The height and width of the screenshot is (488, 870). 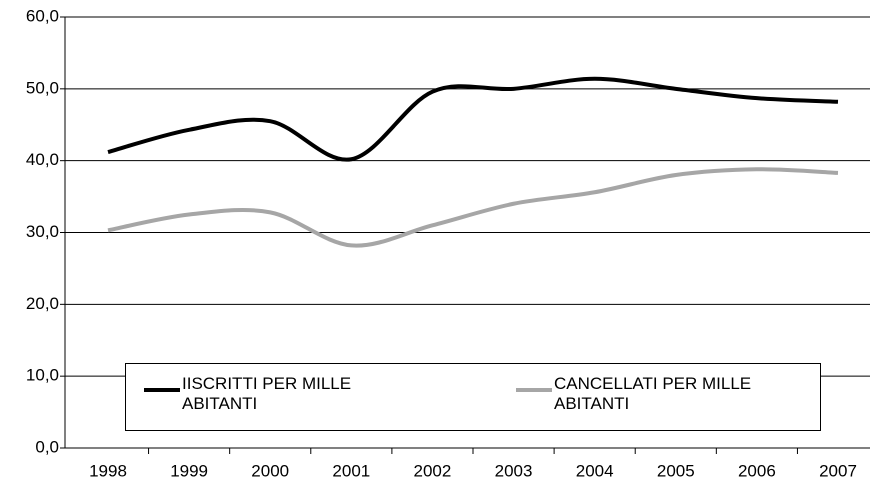 What do you see at coordinates (42, 87) in the screenshot?
I see `y-tick-label: 50,0` at bounding box center [42, 87].